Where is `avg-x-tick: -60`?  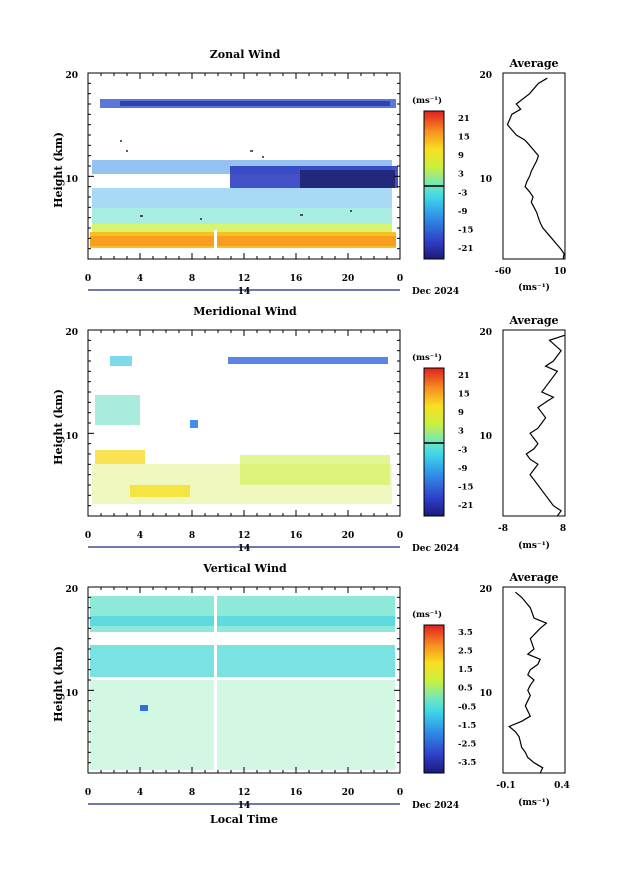 avg-x-tick: -60 is located at coordinates (503, 272).